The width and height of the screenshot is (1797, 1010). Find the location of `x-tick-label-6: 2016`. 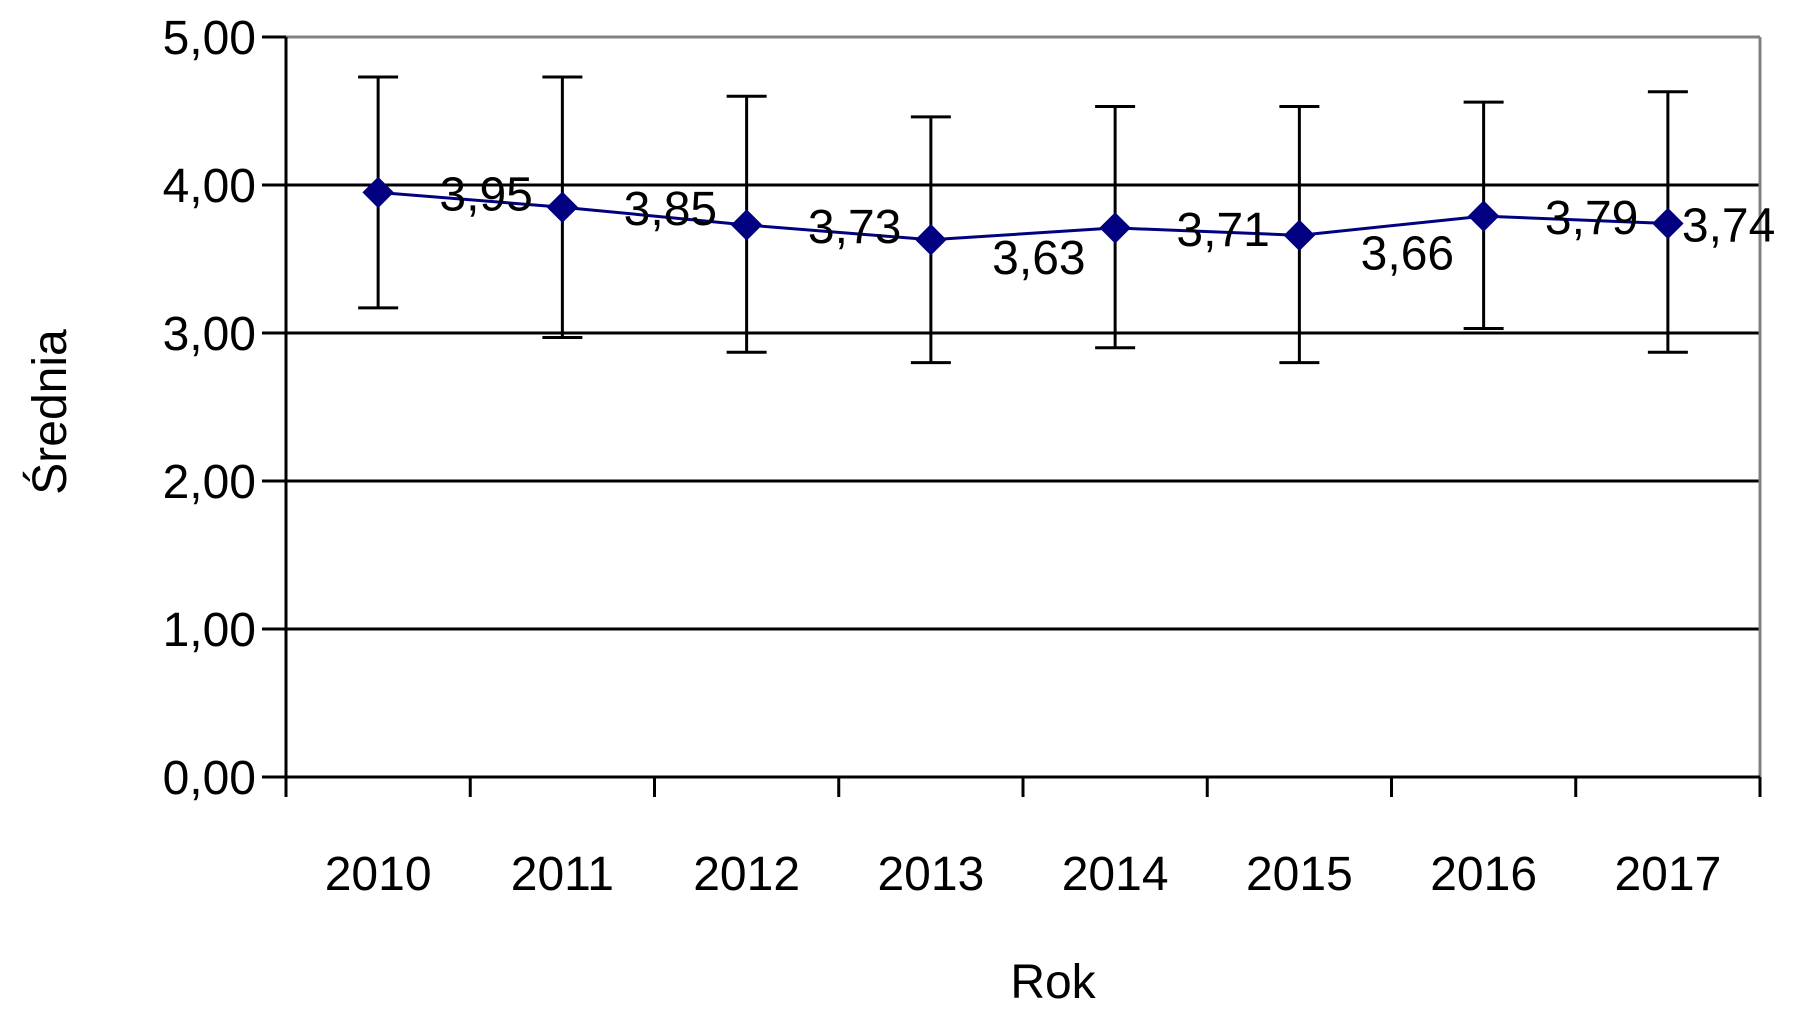

x-tick-label-6: 2016 is located at coordinates (1483, 874).